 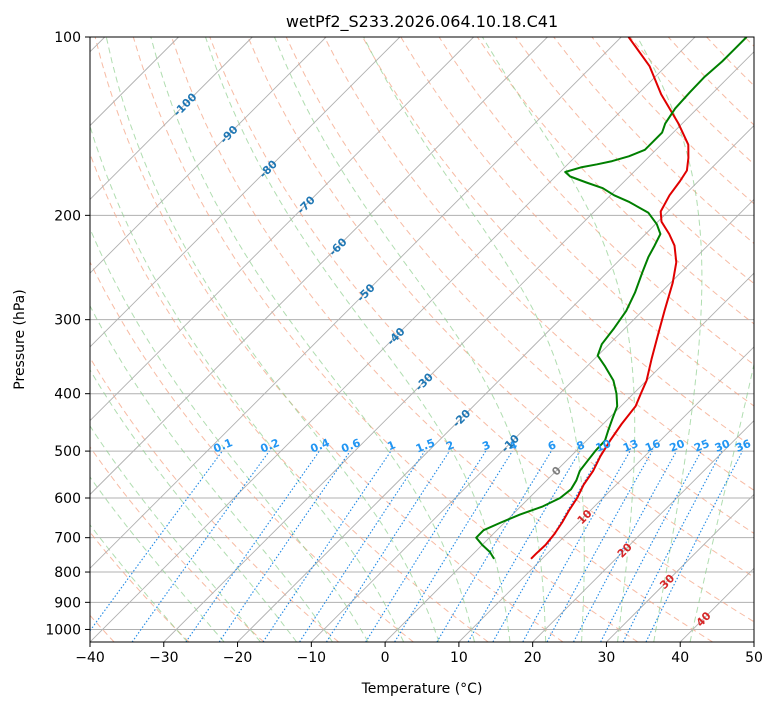 What do you see at coordinates (533, 658) in the screenshot?
I see `x-tick-label: 20` at bounding box center [533, 658].